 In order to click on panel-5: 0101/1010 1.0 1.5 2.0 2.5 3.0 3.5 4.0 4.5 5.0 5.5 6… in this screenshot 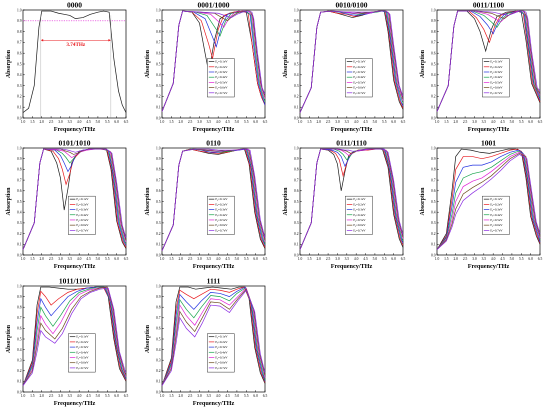, I will do `click(67, 205)`.